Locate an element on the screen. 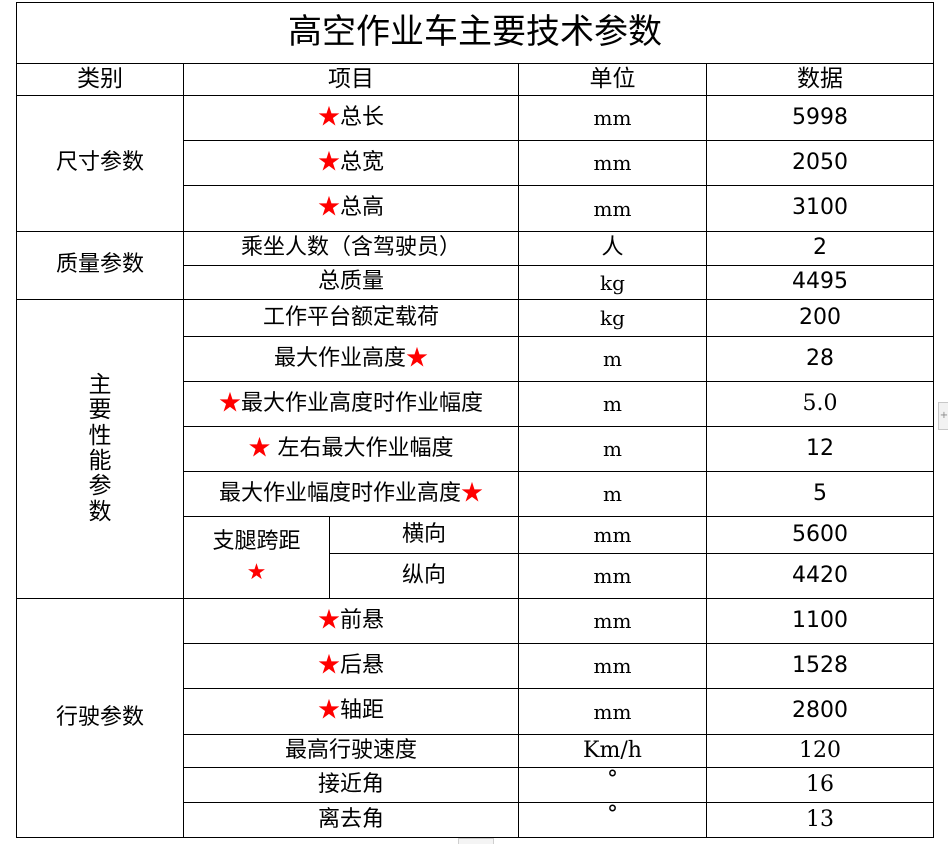 The width and height of the screenshot is (948, 844). row-value: 16 is located at coordinates (820, 785).